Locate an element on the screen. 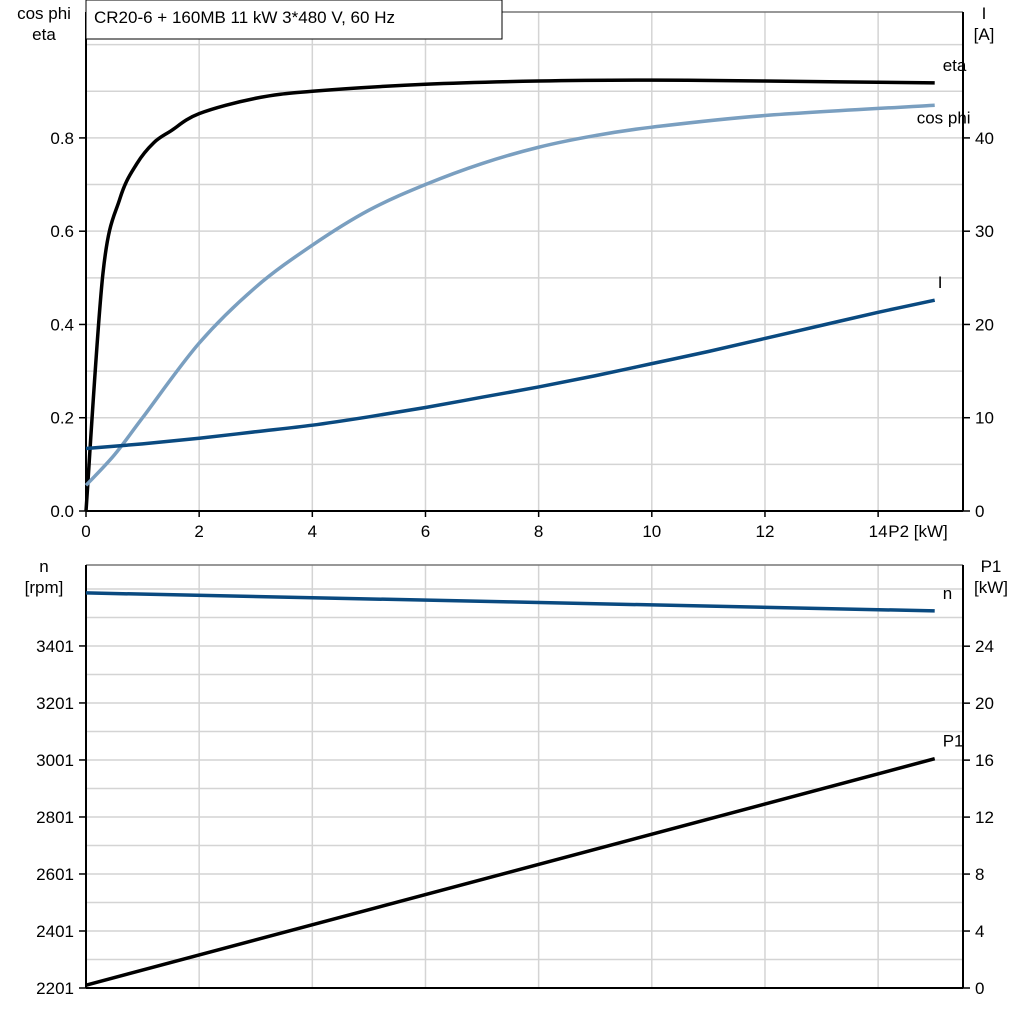 The width and height of the screenshot is (1024, 1024). x-tick-label: 12 is located at coordinates (765, 531).